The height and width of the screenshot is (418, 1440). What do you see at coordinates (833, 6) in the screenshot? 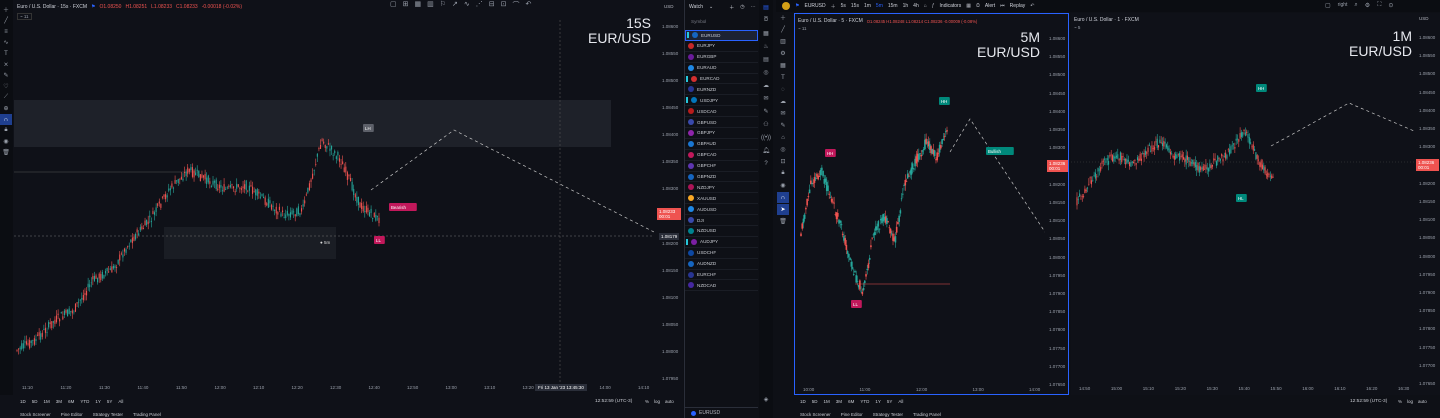
I see `compare-icon: ＋` at bounding box center [833, 6].